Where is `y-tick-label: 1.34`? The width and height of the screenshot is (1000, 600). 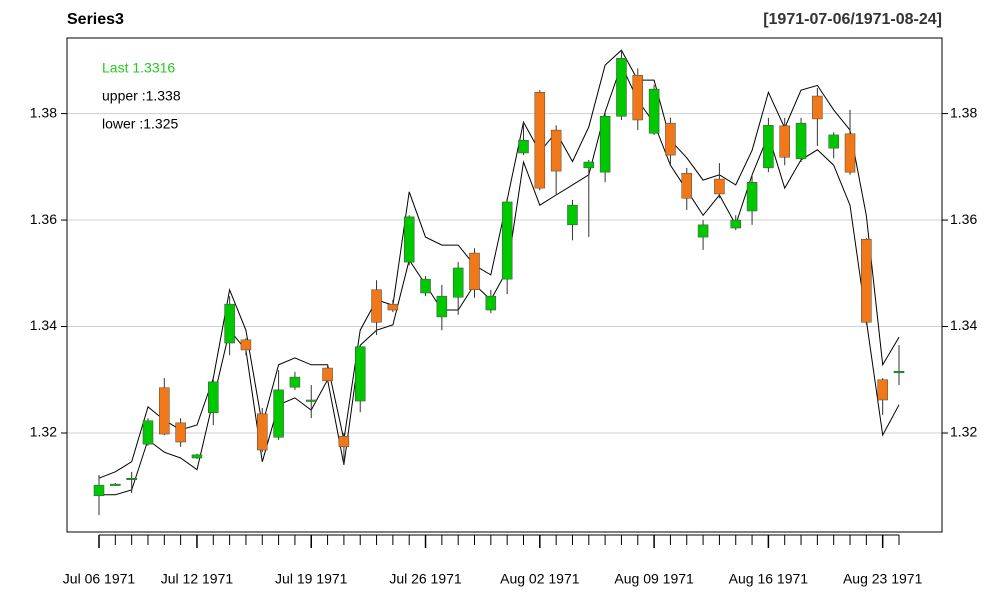
y-tick-label: 1.34 is located at coordinates (43, 325).